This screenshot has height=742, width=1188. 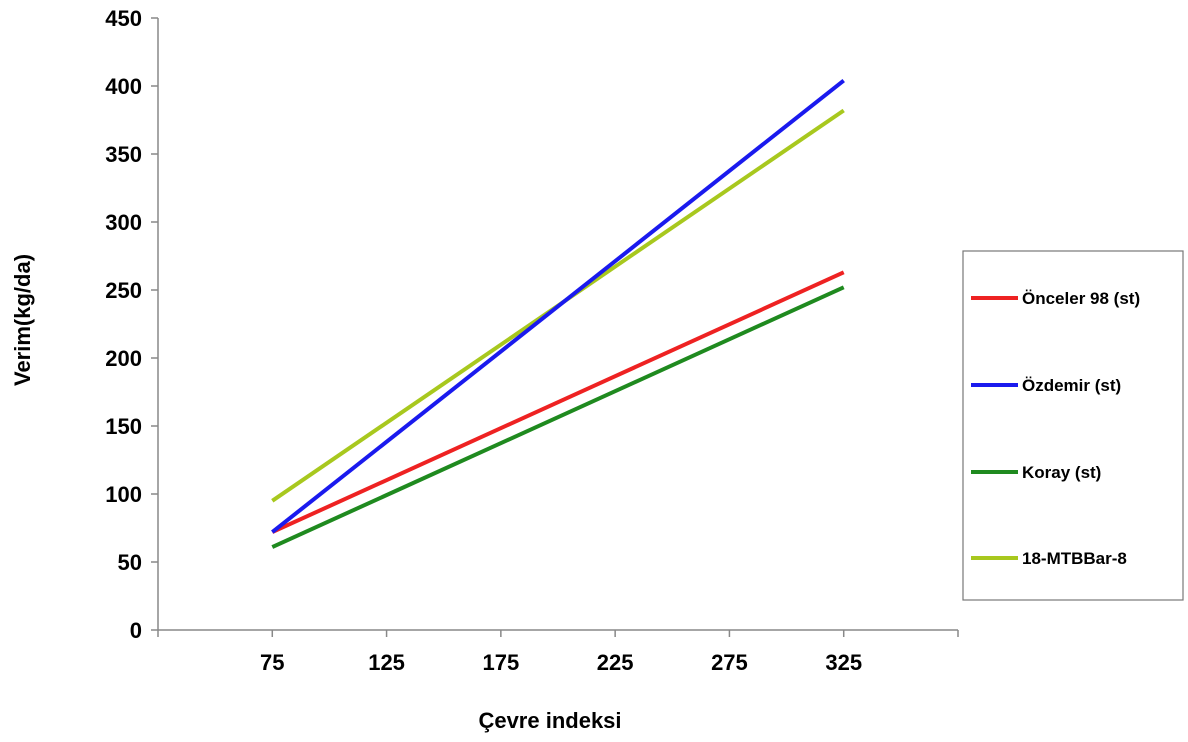 I want to click on x-tick-label: 275, so click(x=729, y=662).